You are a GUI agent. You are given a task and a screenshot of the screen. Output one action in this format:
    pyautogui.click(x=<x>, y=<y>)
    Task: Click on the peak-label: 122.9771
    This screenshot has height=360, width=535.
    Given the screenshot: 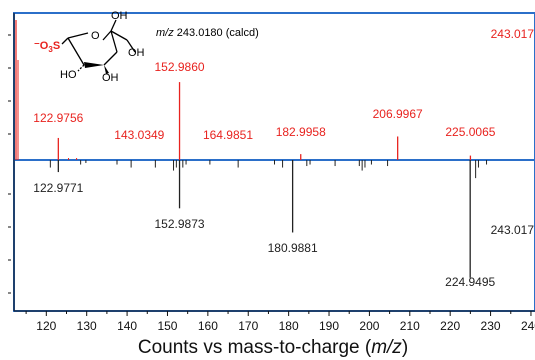 What is the action you would take?
    pyautogui.click(x=58, y=188)
    